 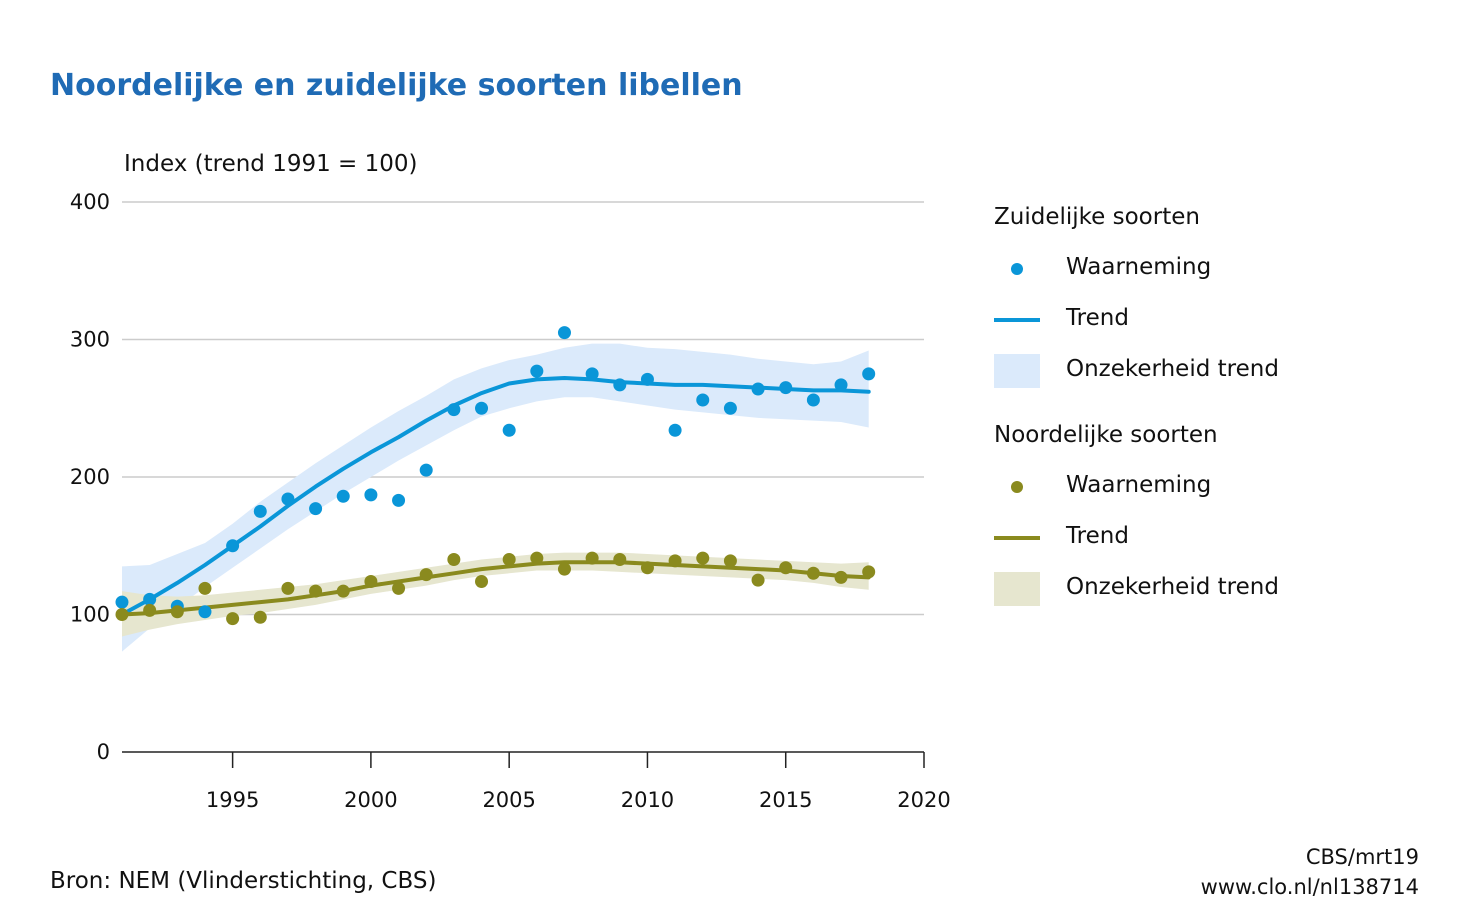 I want to click on legend-item-north-uncertainty: Onzekerheid trend, so click(x=1204, y=589).